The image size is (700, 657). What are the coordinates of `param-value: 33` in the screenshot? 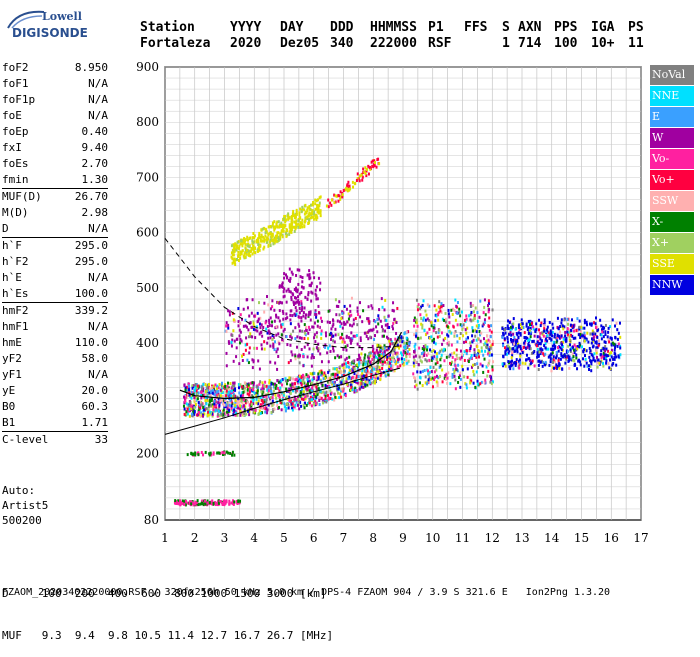 It's located at (101, 439).